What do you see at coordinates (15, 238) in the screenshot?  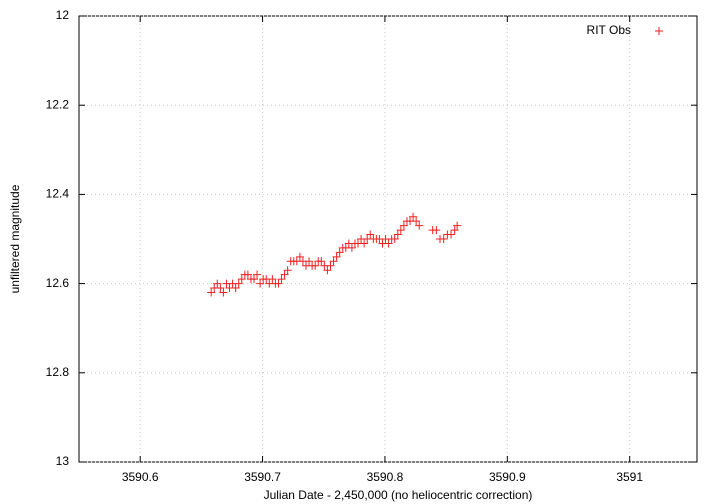 I see `y-axis-label: unfiltered magnitude` at bounding box center [15, 238].